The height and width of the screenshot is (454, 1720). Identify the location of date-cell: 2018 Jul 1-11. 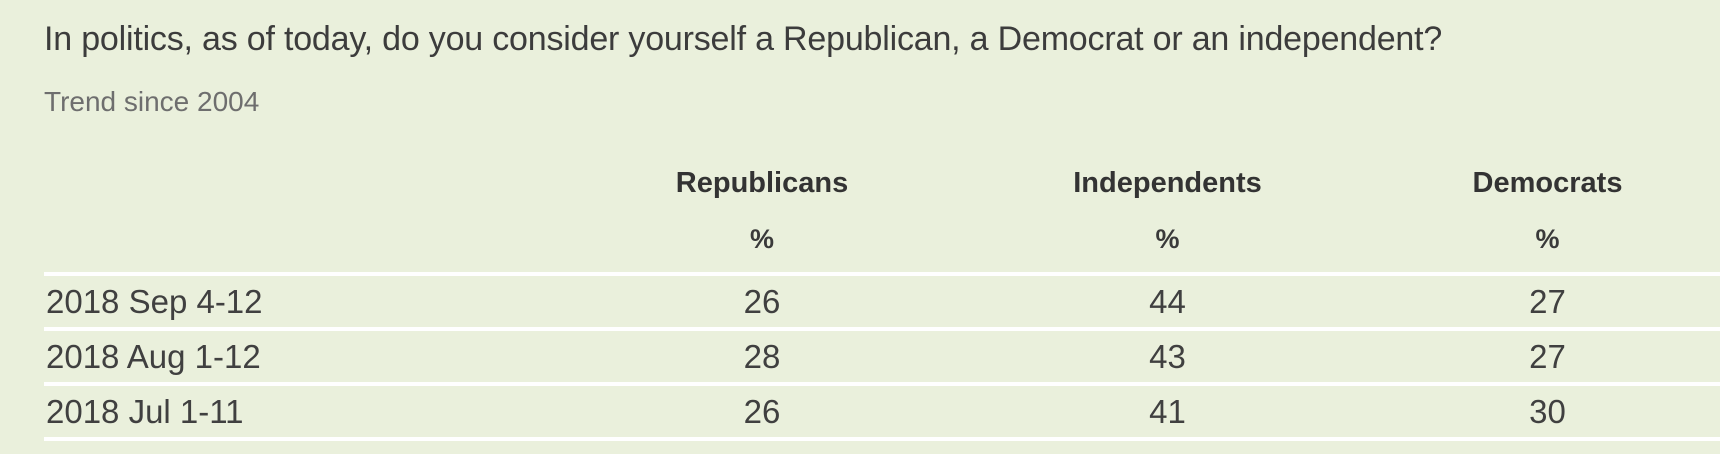
(145, 411).